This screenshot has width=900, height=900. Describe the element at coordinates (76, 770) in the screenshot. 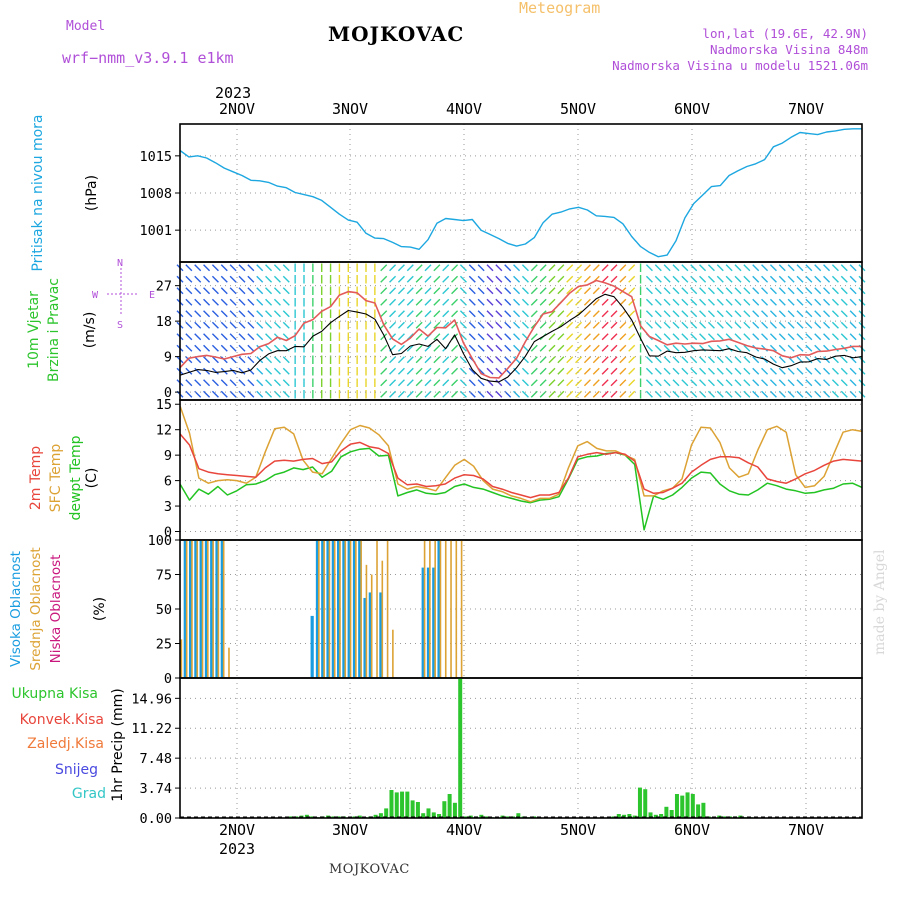

I see `precip-legend-4: Snijeg` at that location.